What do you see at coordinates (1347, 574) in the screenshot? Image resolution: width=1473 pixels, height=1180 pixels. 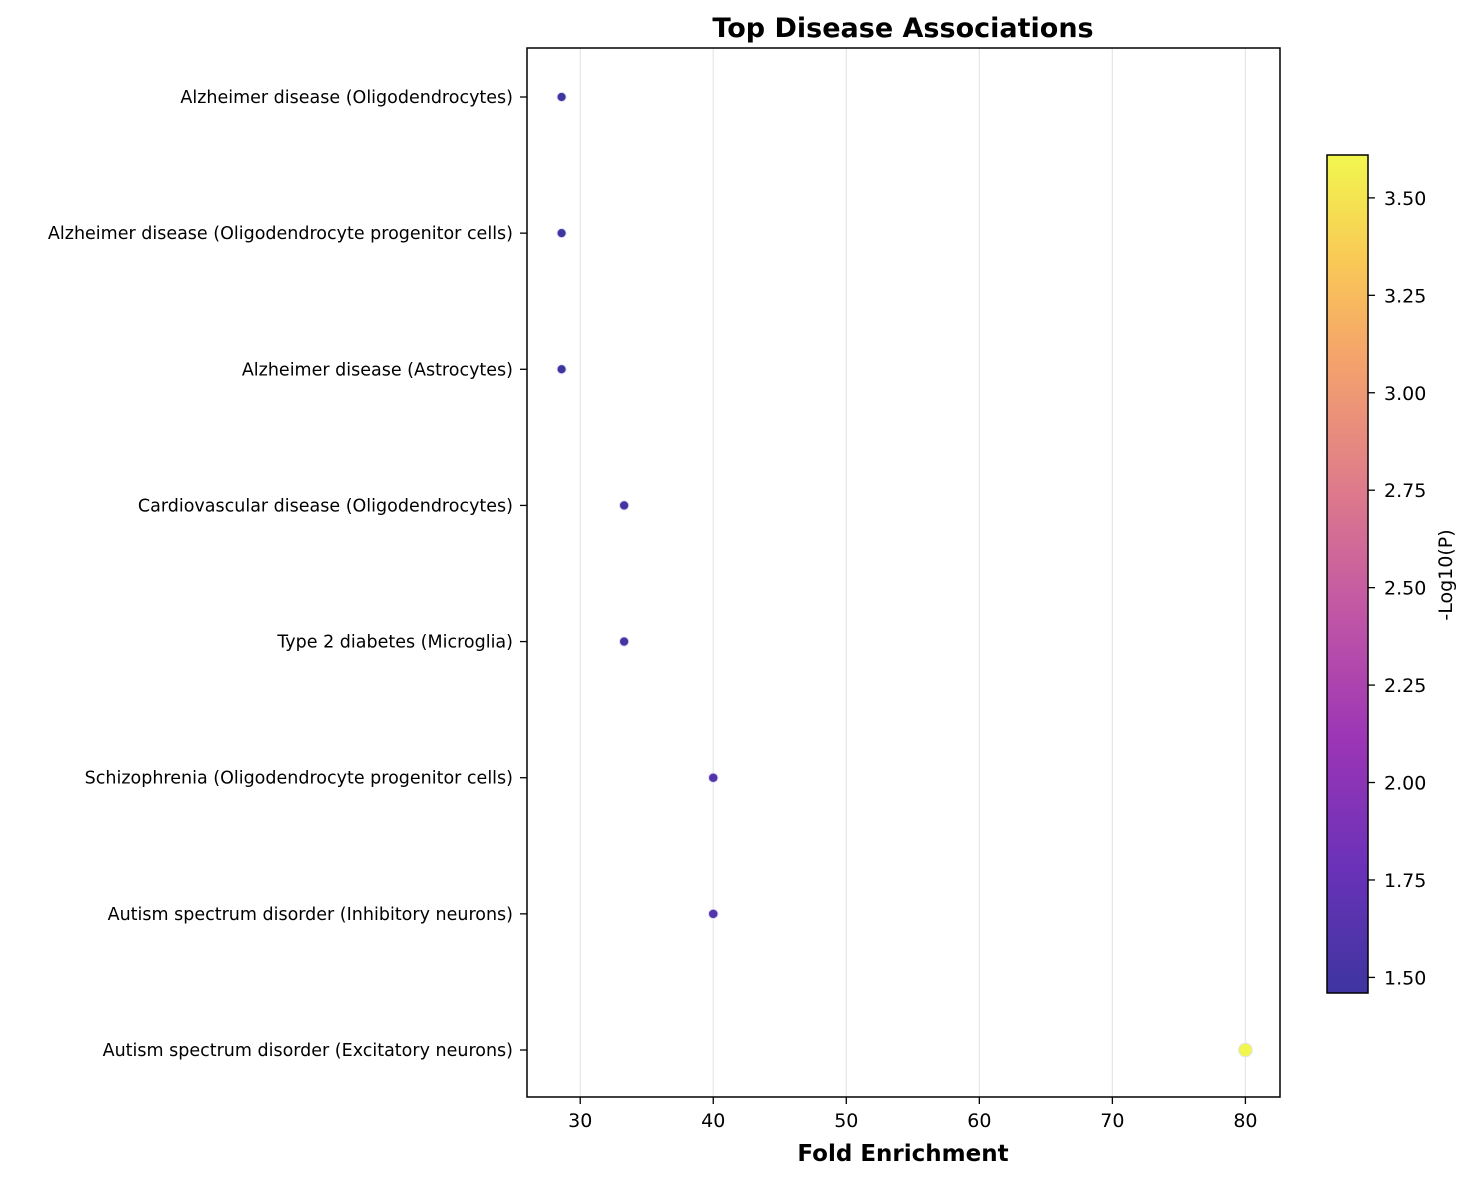 I see `colorbar` at bounding box center [1347, 574].